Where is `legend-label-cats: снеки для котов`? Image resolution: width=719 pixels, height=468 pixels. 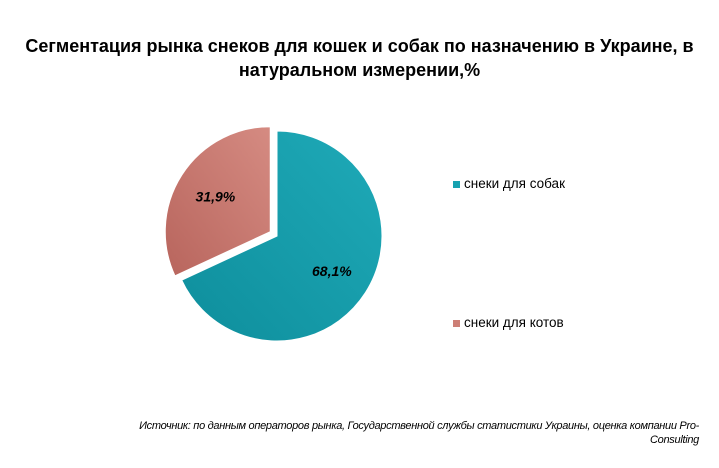 legend-label-cats: снеки для котов is located at coordinates (514, 322).